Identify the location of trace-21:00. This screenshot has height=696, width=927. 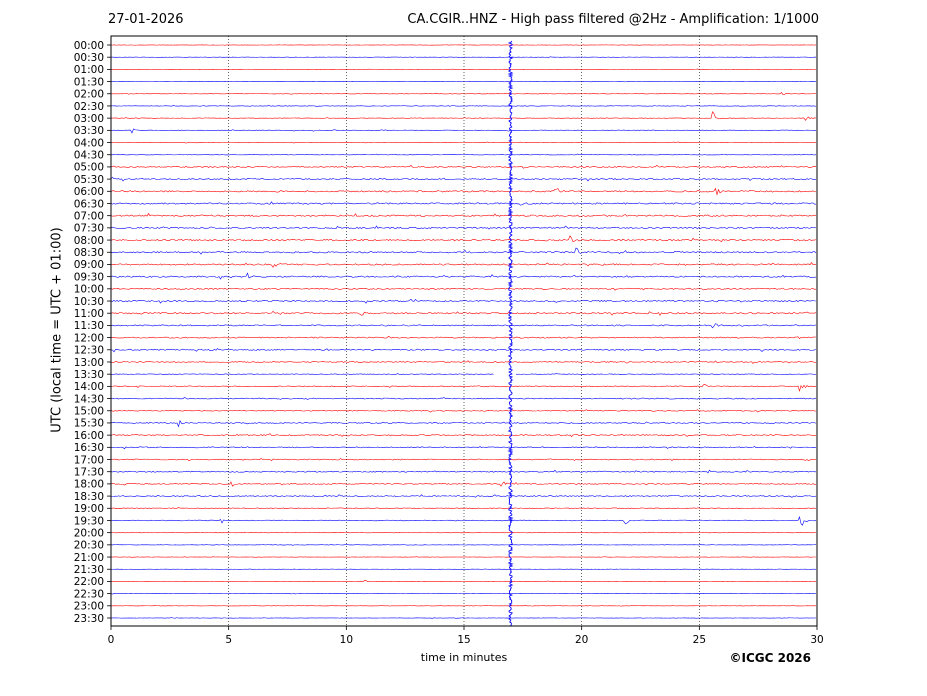
(463, 557).